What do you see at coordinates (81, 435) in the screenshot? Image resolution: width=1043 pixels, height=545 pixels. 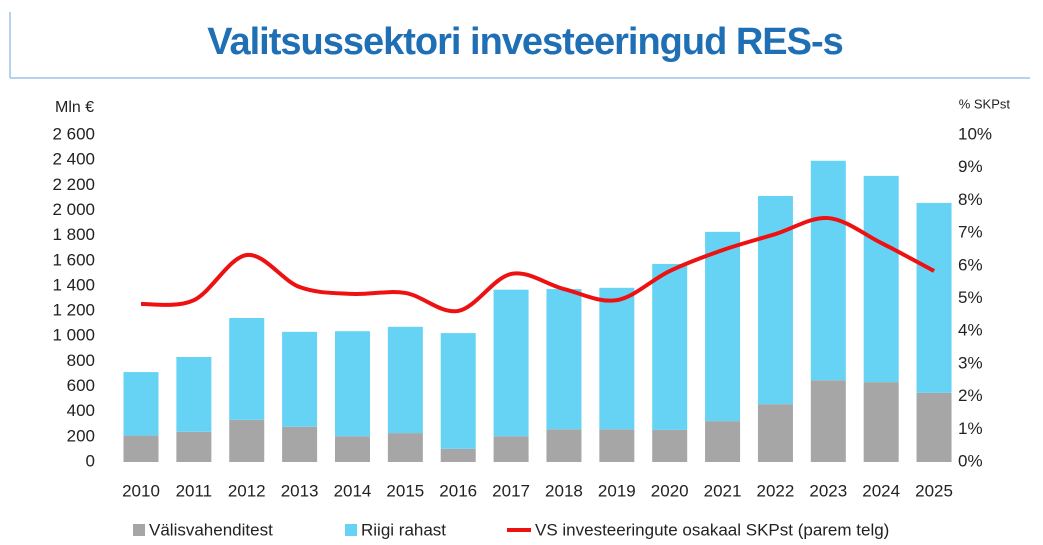 I see `y-tick-label: 200` at bounding box center [81, 435].